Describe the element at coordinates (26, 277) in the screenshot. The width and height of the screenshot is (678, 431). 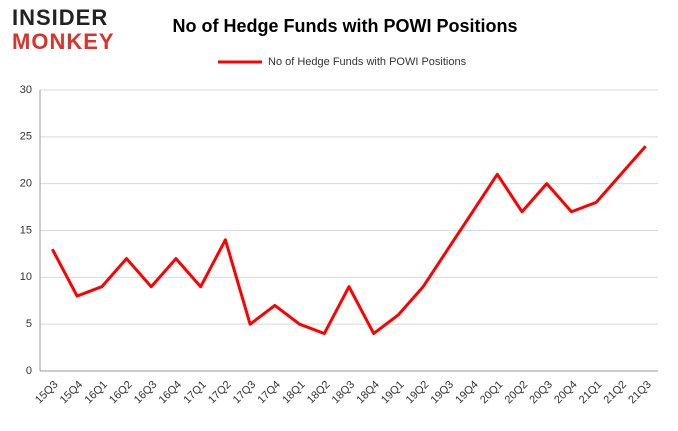
I see `y-tick-label: 10` at that location.